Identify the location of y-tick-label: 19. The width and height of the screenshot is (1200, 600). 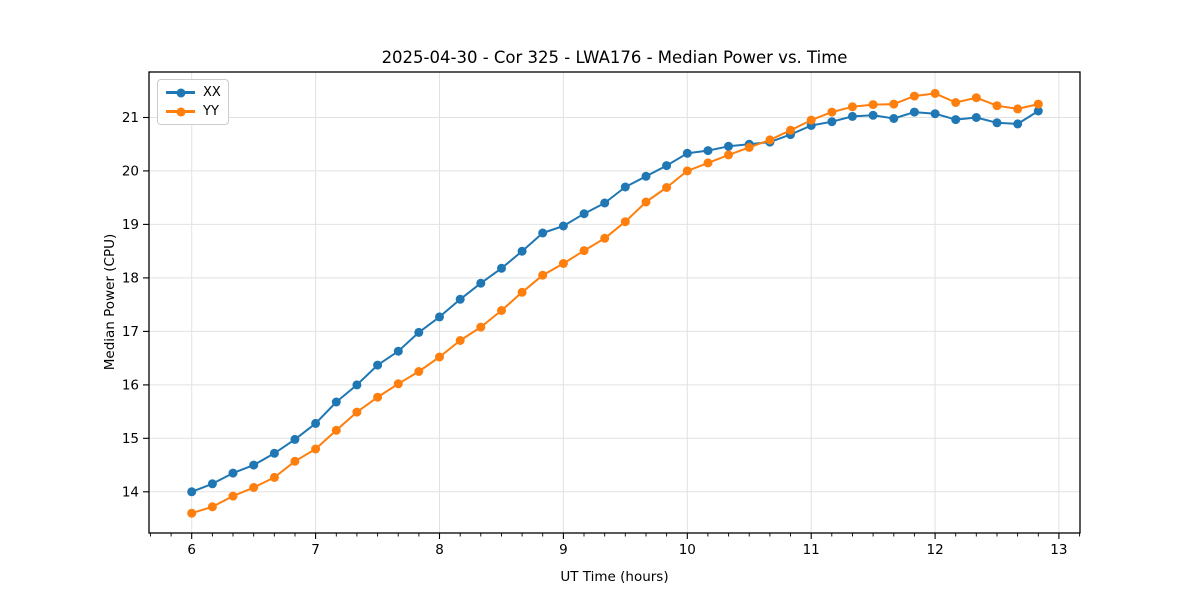
(130, 225).